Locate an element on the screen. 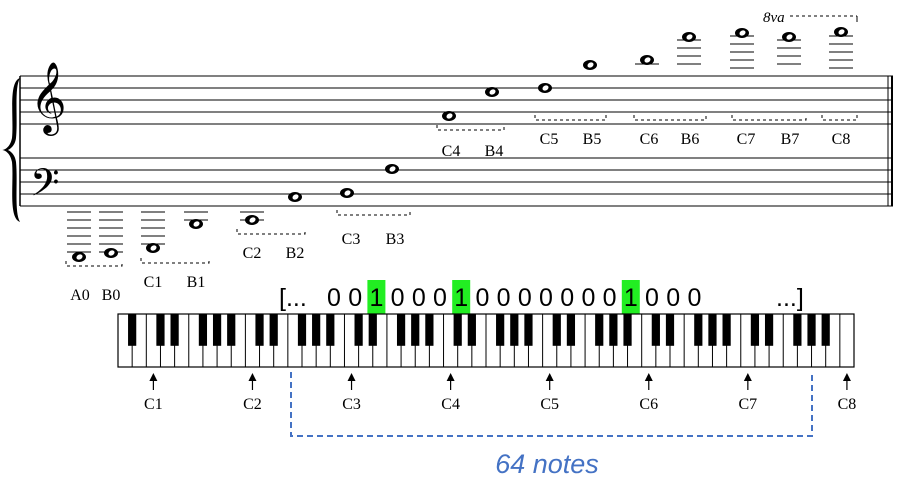 The image size is (909, 491). label-a0: A0 is located at coordinates (80, 295).